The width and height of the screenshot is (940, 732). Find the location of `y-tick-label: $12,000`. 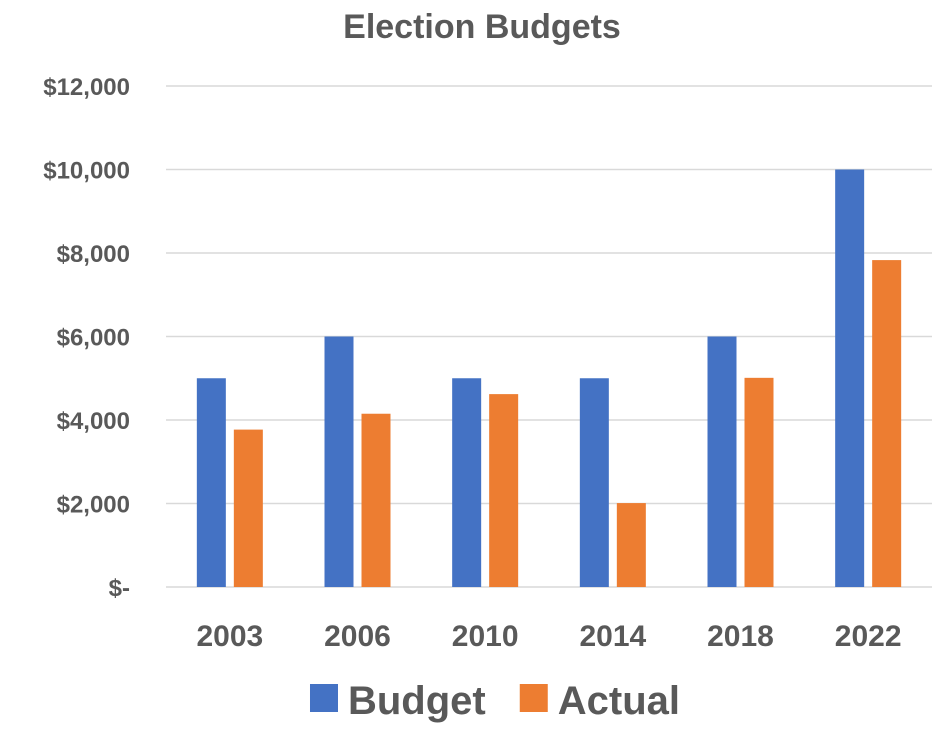

y-tick-label: $12,000 is located at coordinates (86, 87).